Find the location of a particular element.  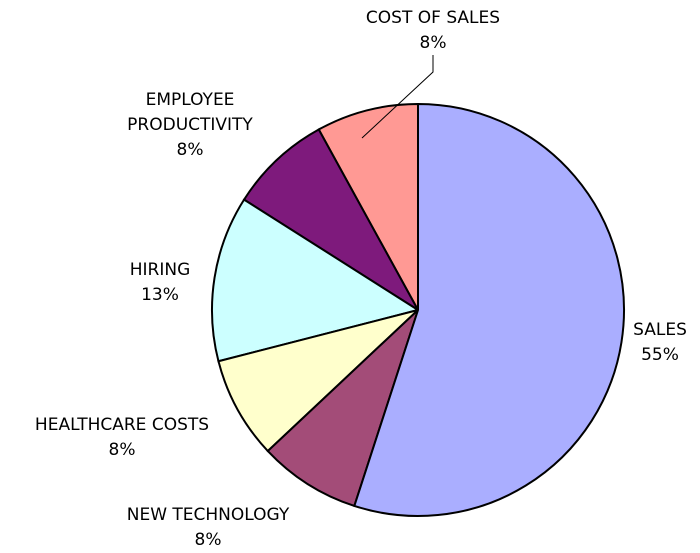

category-label: COST OF SALES is located at coordinates (433, 18).